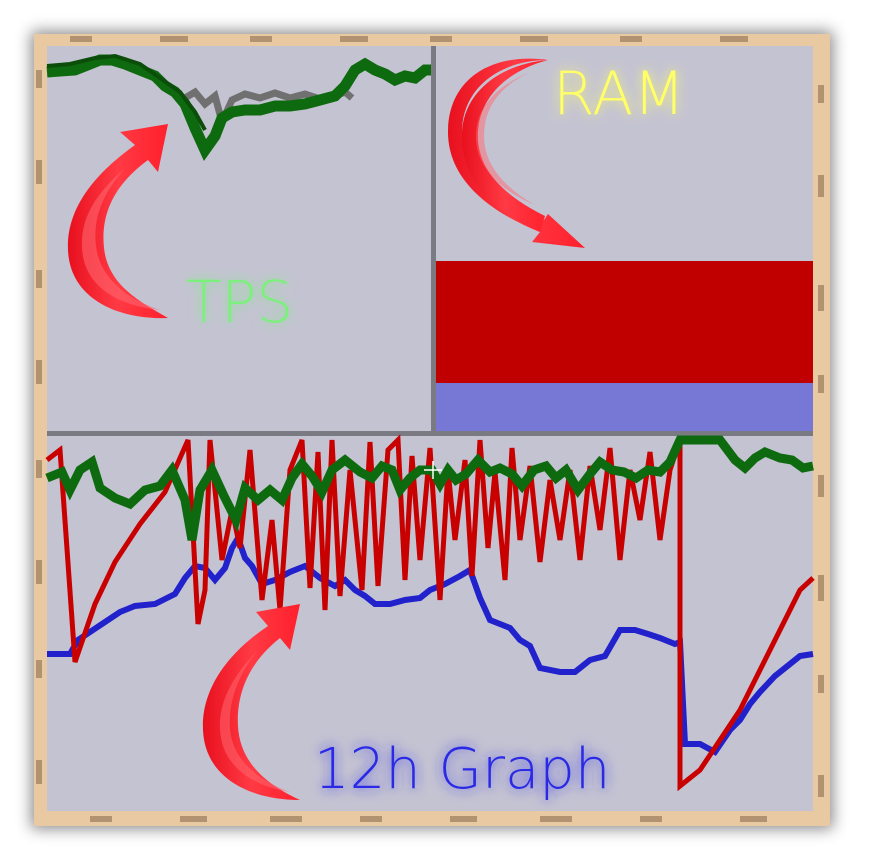  Describe the element at coordinates (433, 238) in the screenshot. I see `vertical-divider` at that location.